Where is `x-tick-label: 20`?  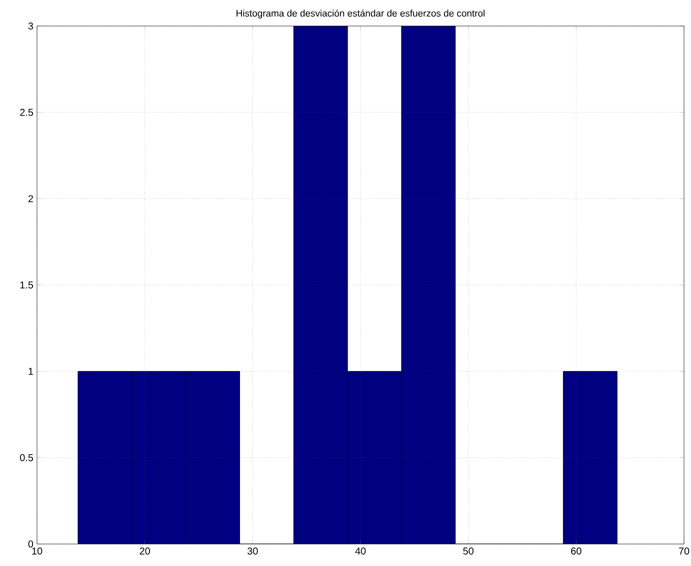 x-tick-label: 20 is located at coordinates (145, 551).